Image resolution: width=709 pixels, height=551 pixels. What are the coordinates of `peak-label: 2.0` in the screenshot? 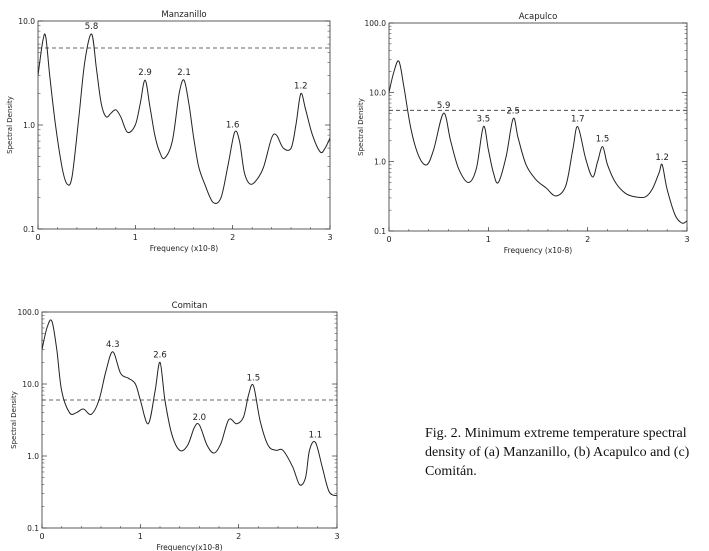 It's located at (200, 418).